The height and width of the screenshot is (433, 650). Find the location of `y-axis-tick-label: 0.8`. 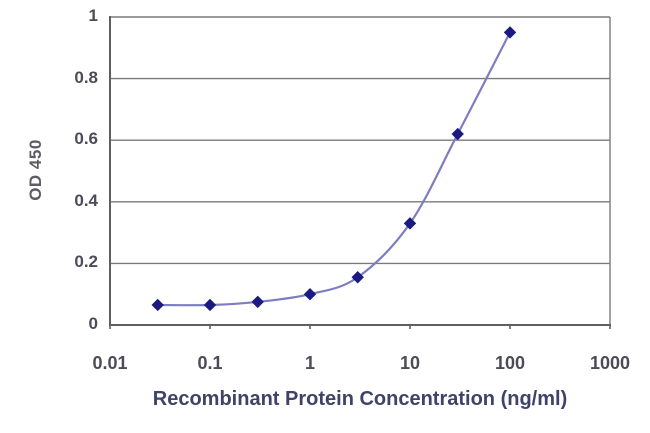

y-axis-tick-label: 0.8 is located at coordinates (86, 77).